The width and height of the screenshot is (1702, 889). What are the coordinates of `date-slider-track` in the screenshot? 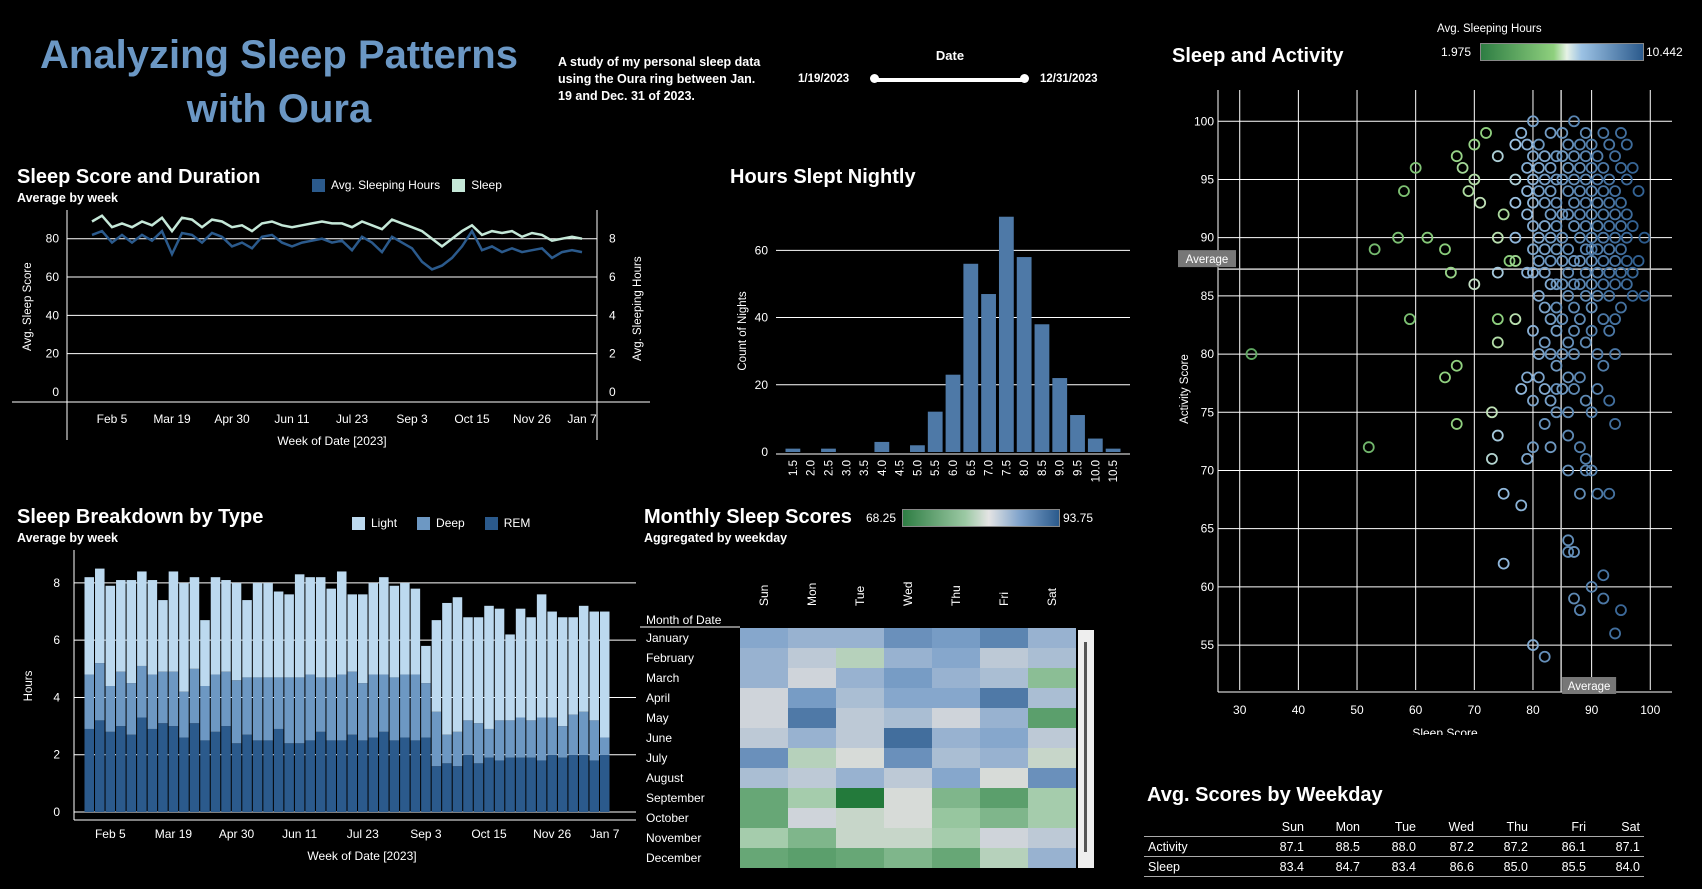 It's located at (949, 80).